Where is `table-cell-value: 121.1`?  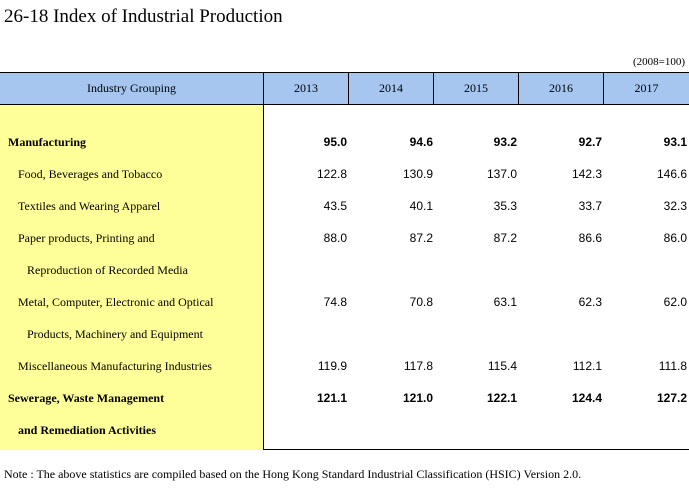 table-cell-value: 121.1 is located at coordinates (331, 398).